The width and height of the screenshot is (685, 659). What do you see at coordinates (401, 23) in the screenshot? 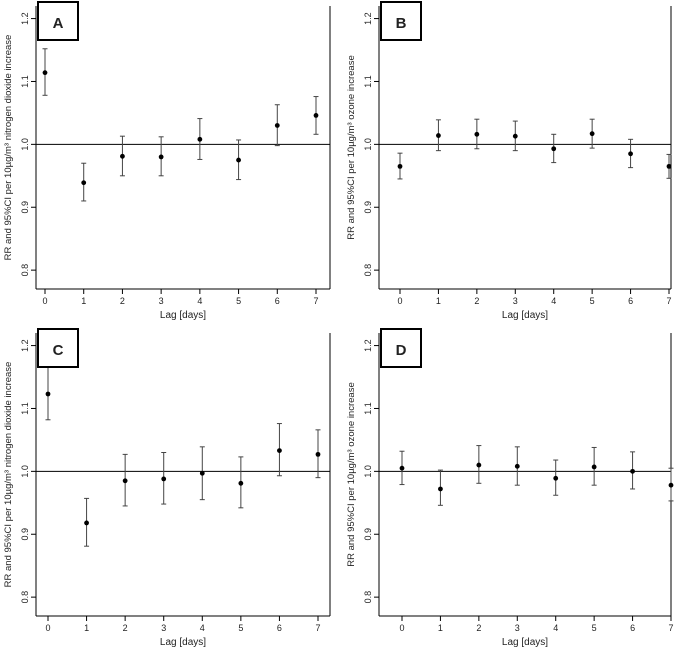
I see `panel-label: B` at bounding box center [401, 23].